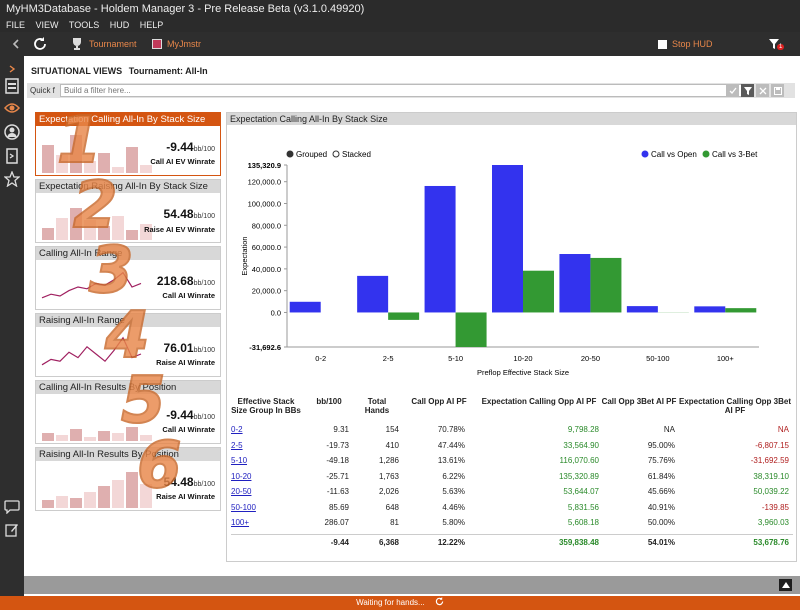 This screenshot has width=800, height=610. I want to click on filter-builder-button, so click(747, 90).